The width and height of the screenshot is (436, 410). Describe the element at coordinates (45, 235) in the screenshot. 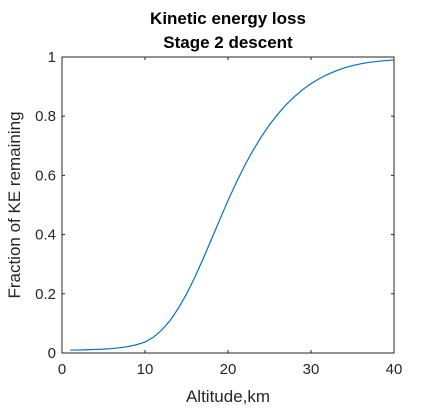

I see `y-tick-label: 0.4` at that location.